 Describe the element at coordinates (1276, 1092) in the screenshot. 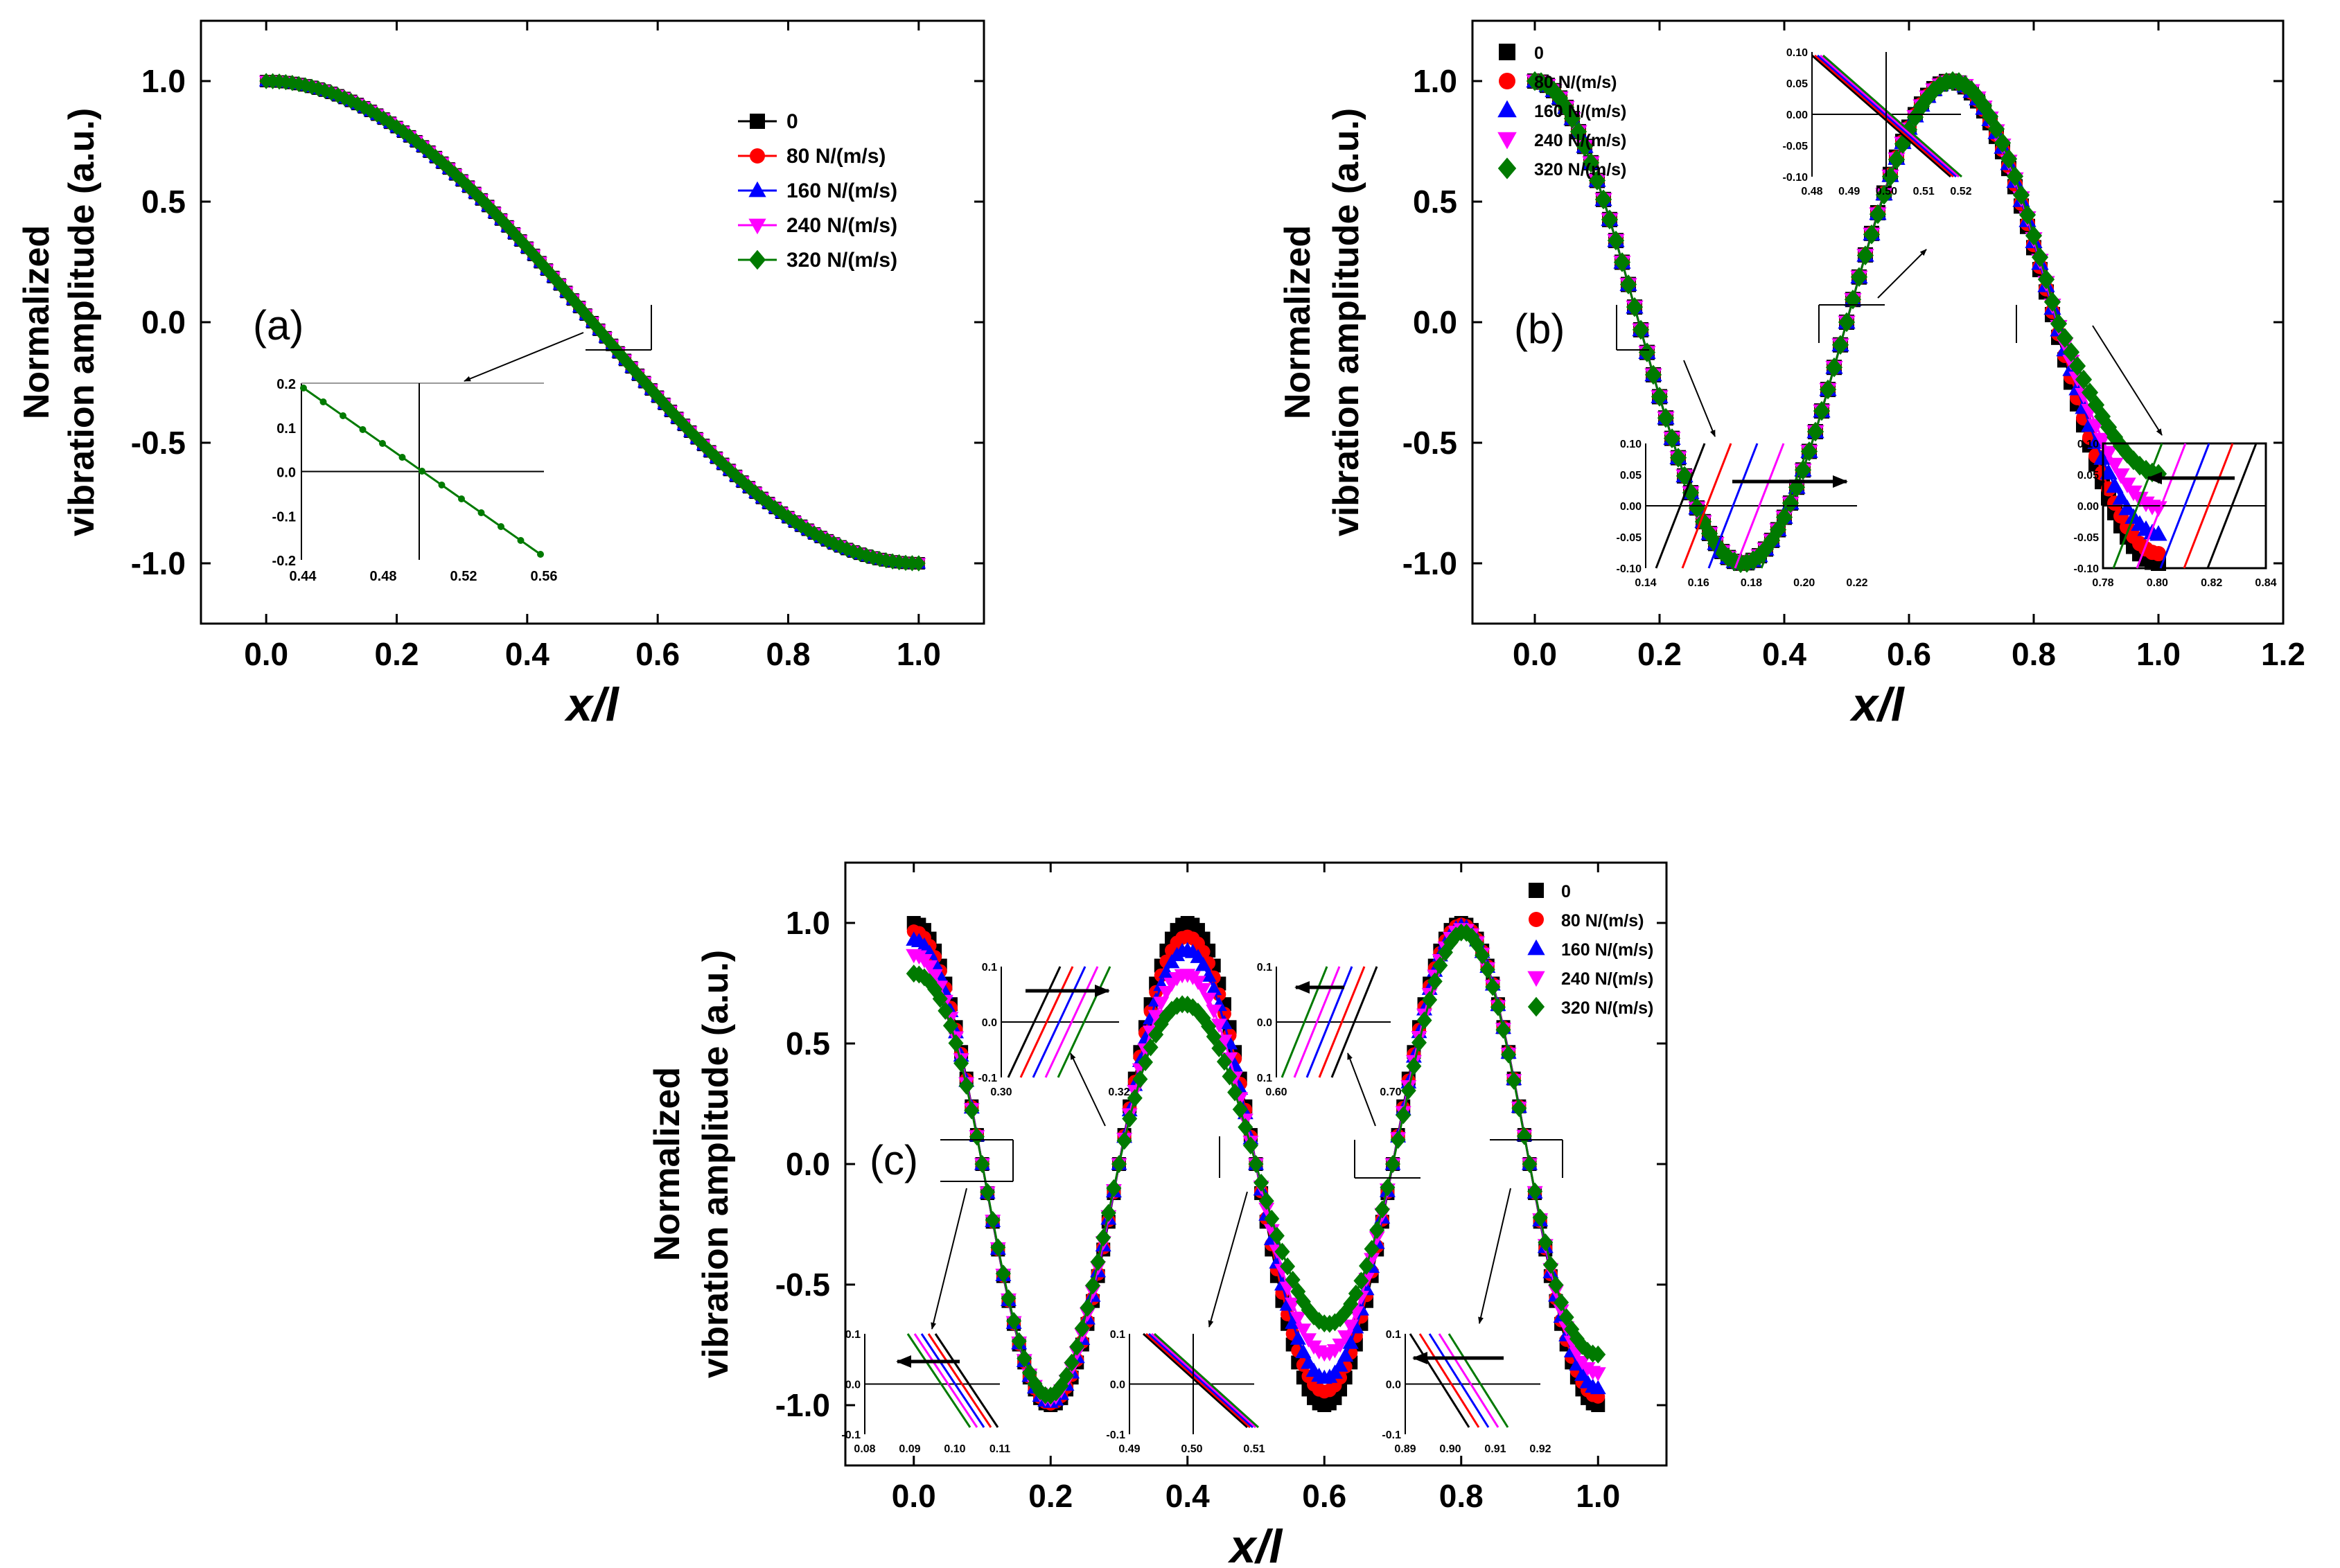

I see `inset-x-tick-label: 0.60` at that location.